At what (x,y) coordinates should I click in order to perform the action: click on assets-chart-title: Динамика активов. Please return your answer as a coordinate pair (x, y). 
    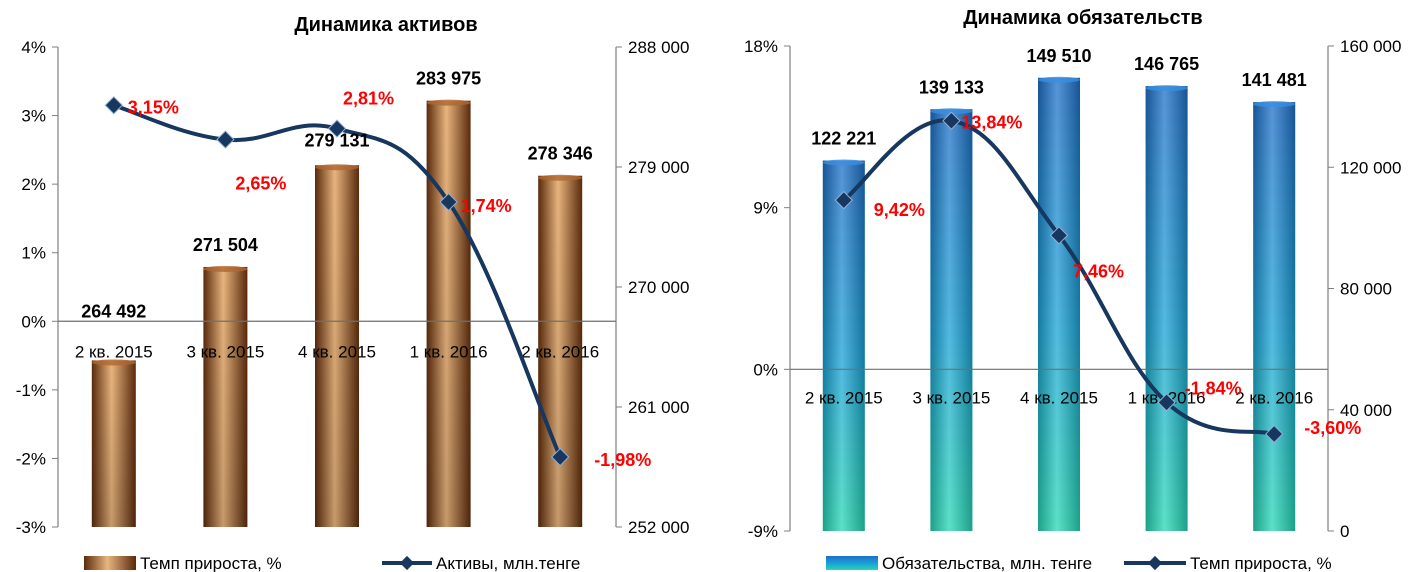
    Looking at the image, I should click on (385, 25).